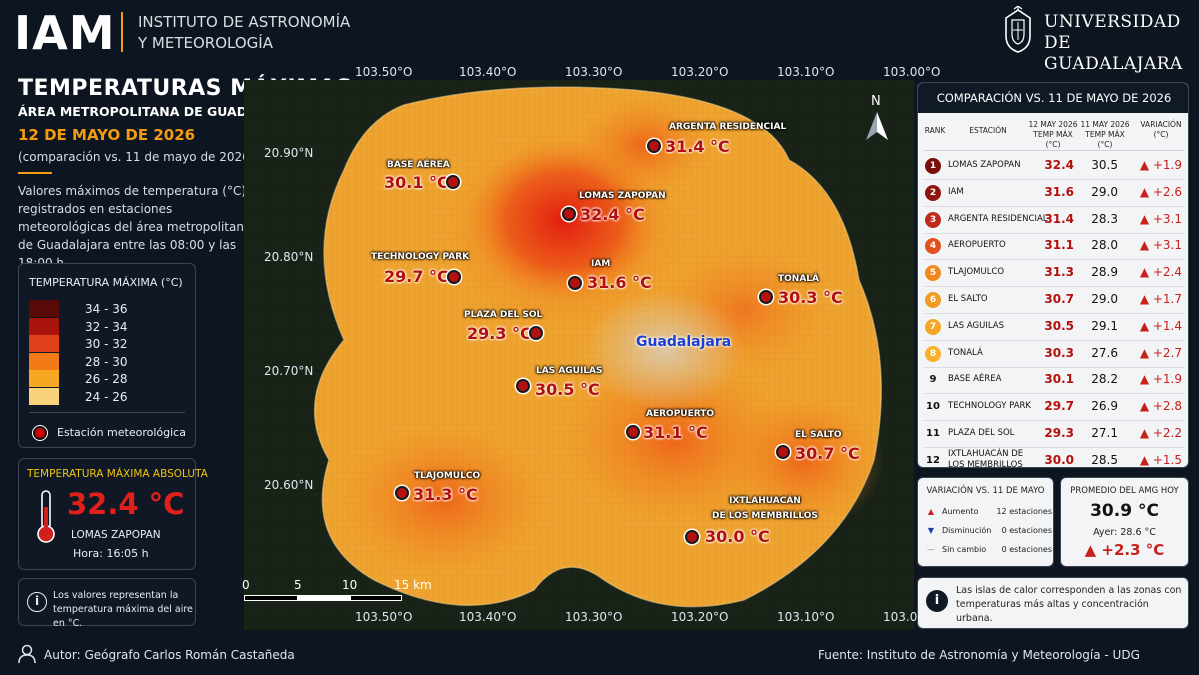  Describe the element at coordinates (933, 192) in the screenshot. I see `rank-badge: 2` at that location.